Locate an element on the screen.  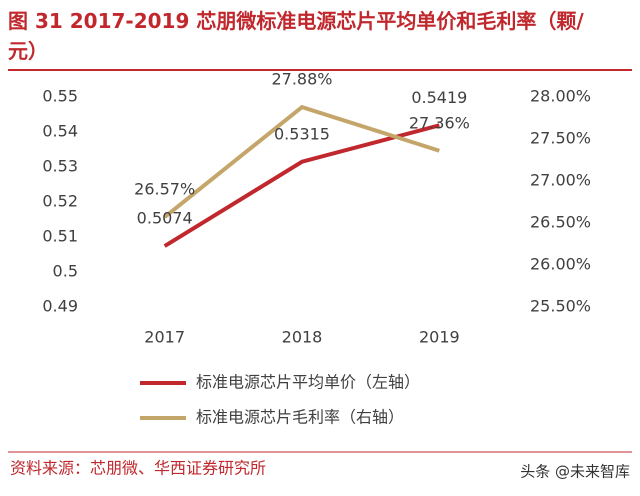
chart-title: 图 31 2017-2019 芯朋微标准电源芯片平均单价和毛利率（颗/元） is located at coordinates (296, 36).